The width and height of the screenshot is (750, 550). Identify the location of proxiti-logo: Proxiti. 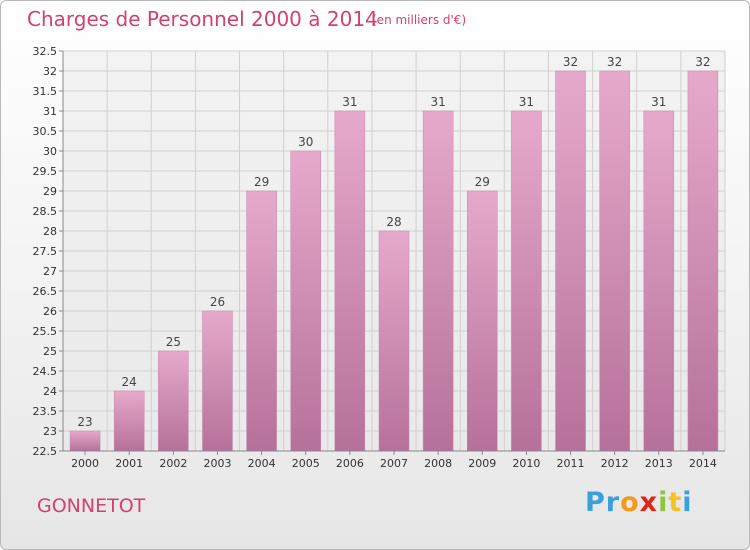
(639, 502).